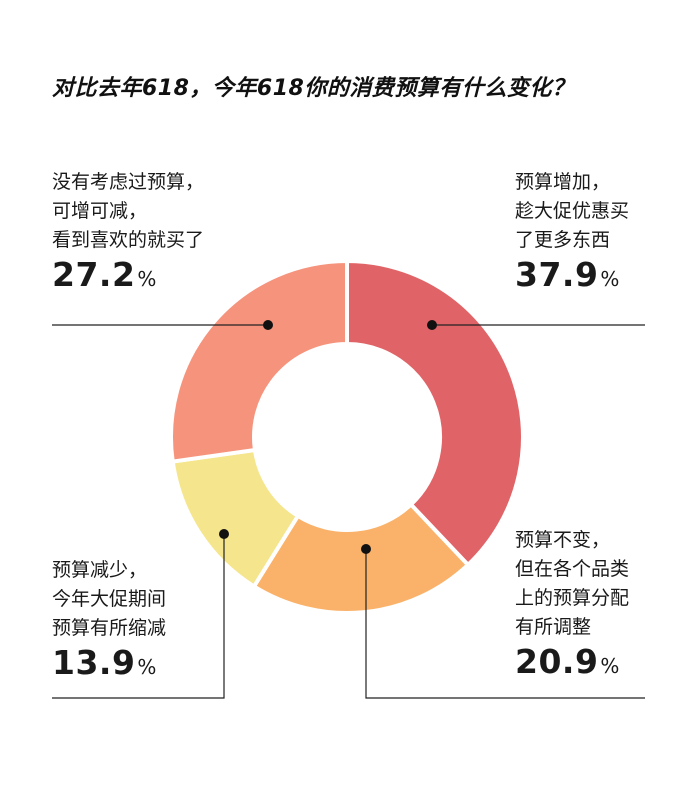 The width and height of the screenshot is (697, 796). Describe the element at coordinates (128, 240) in the screenshot. I see `label-line: 看到喜欢的就买了` at that location.